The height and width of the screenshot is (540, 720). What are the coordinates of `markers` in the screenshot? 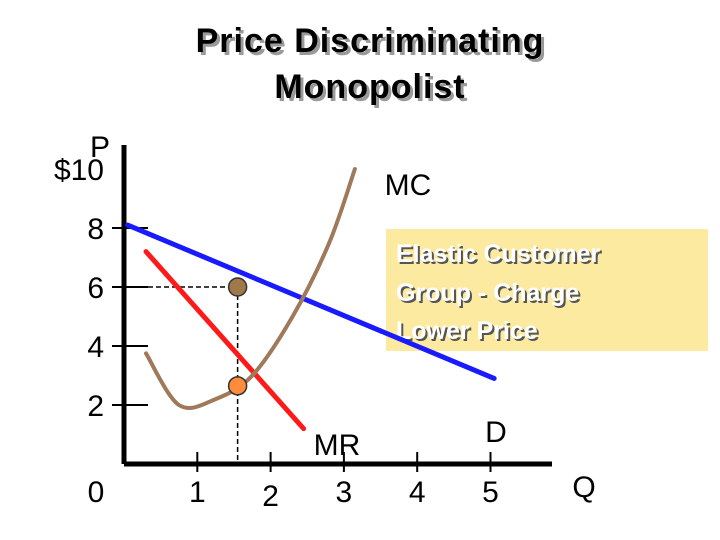 It's located at (237, 336).